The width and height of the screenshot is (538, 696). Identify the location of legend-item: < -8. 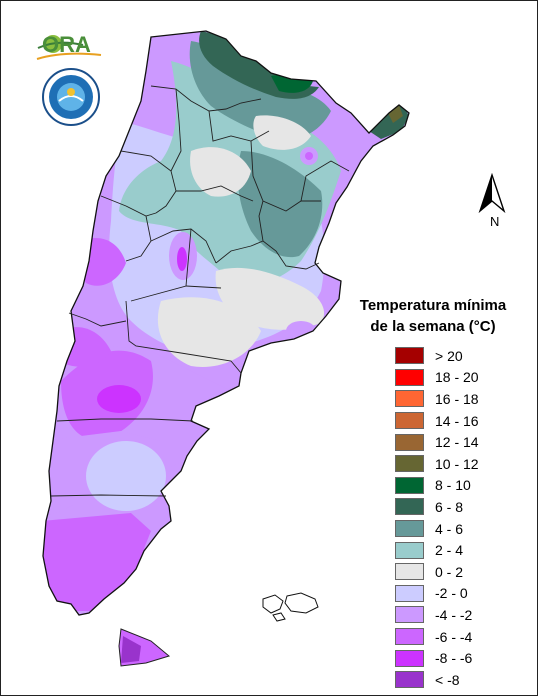
(464, 680).